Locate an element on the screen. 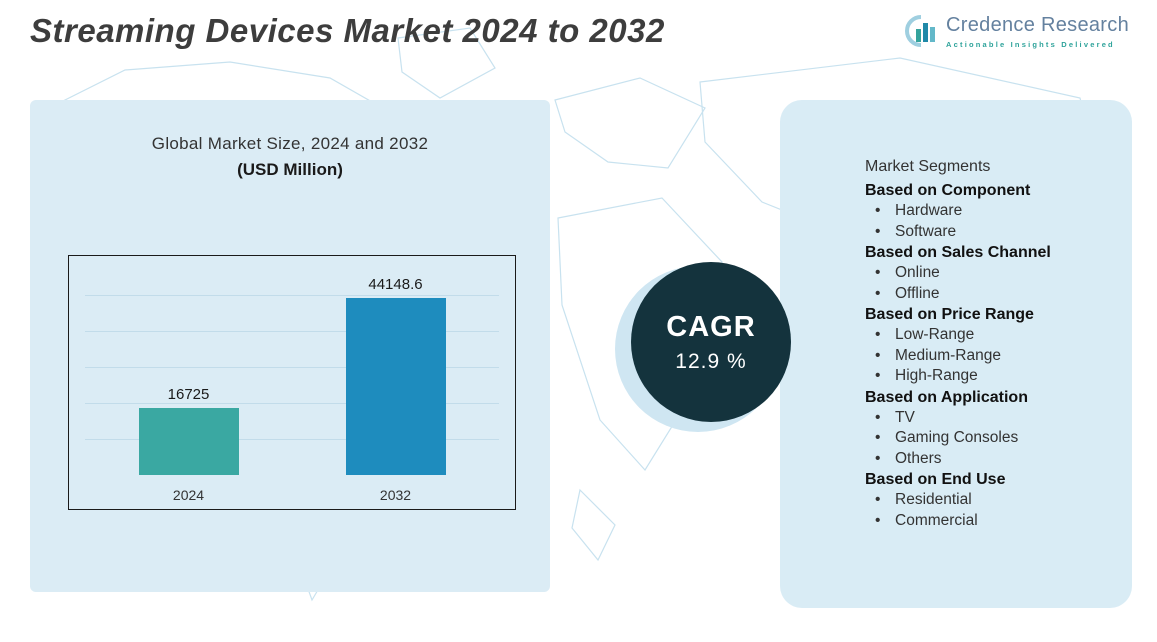 This screenshot has width=1157, height=642. list-item: Medium-Range is located at coordinates (988, 356).